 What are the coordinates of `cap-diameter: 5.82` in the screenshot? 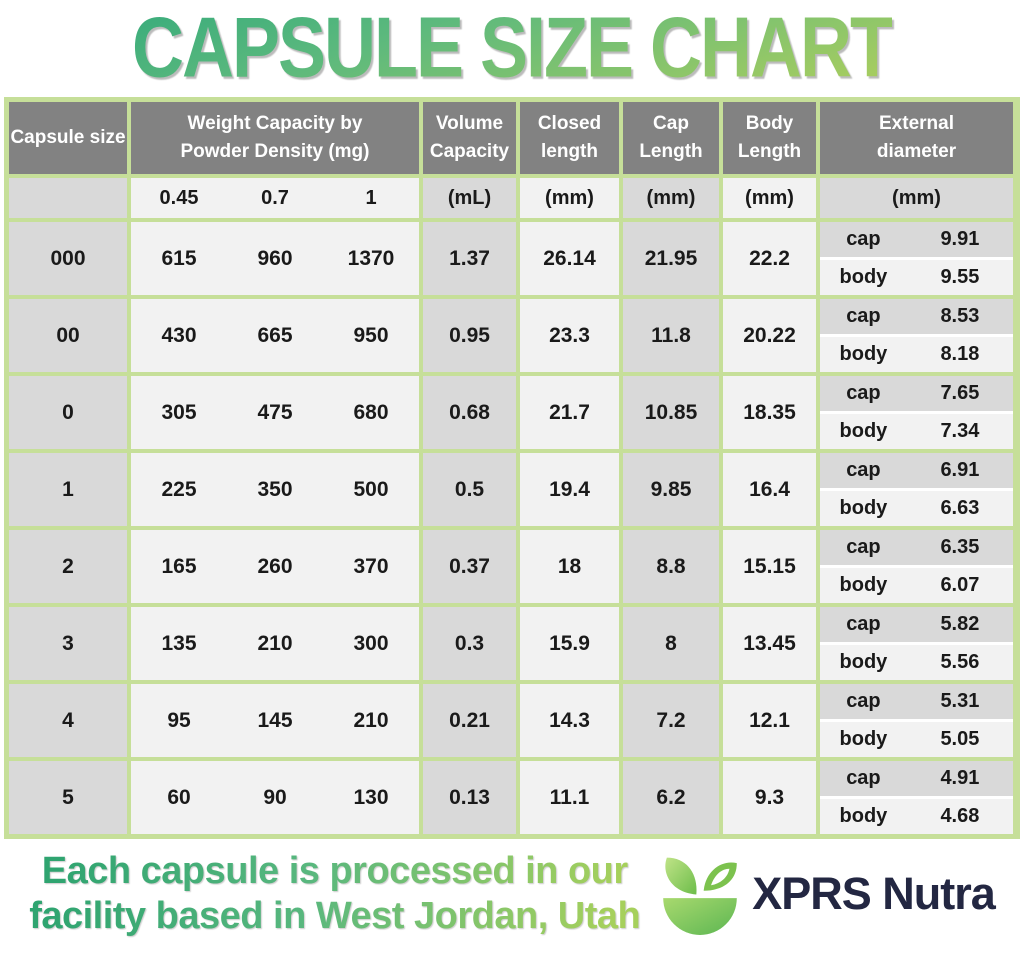 It's located at (960, 624).